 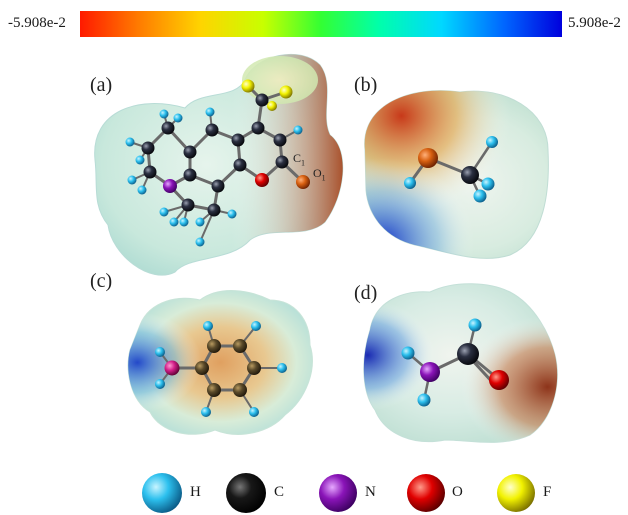 What do you see at coordinates (338, 493) in the screenshot?
I see `legend-n-sphere` at bounding box center [338, 493].